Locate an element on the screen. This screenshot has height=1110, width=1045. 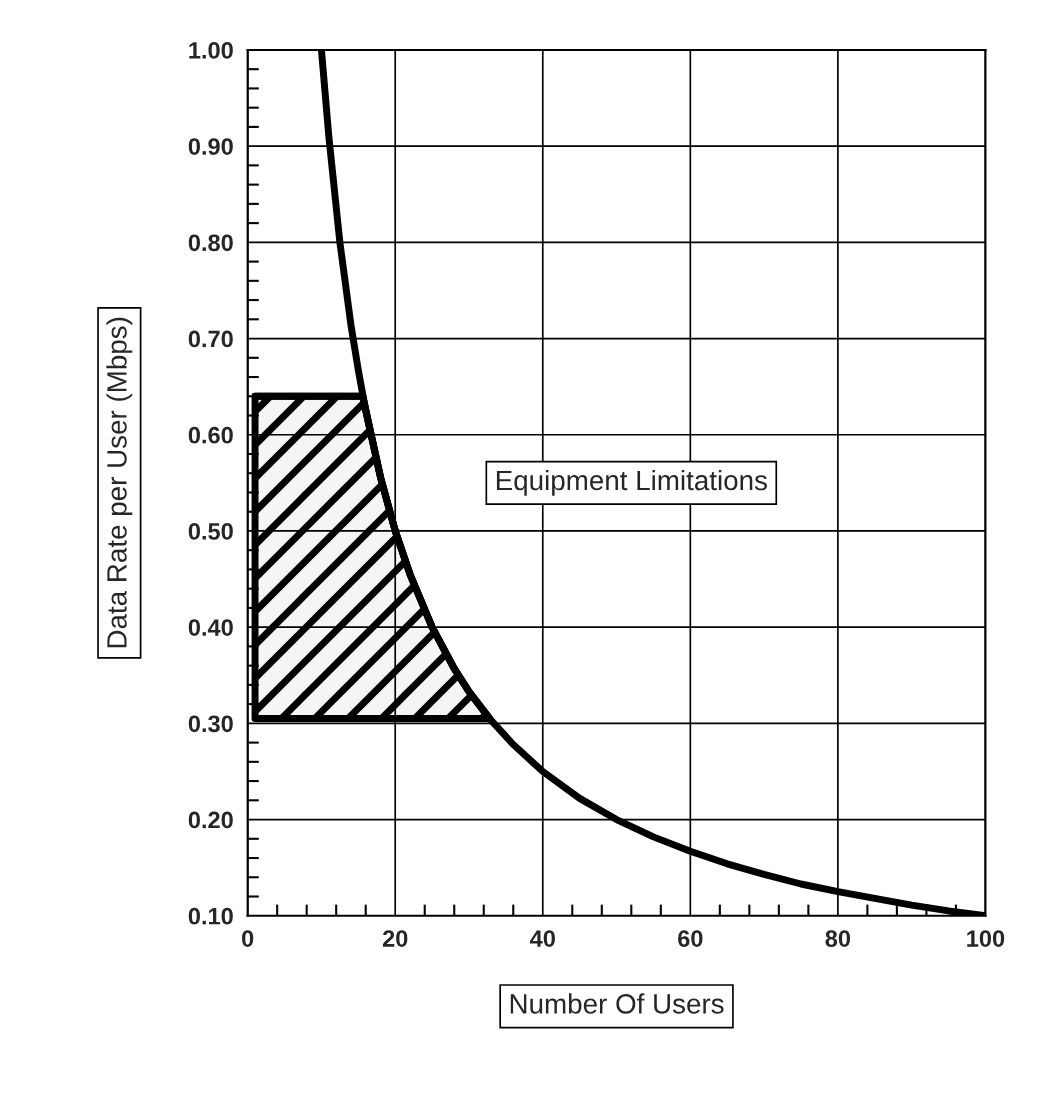
y-axis-title: Data Rate per User (Mbps) is located at coordinates (119, 482).